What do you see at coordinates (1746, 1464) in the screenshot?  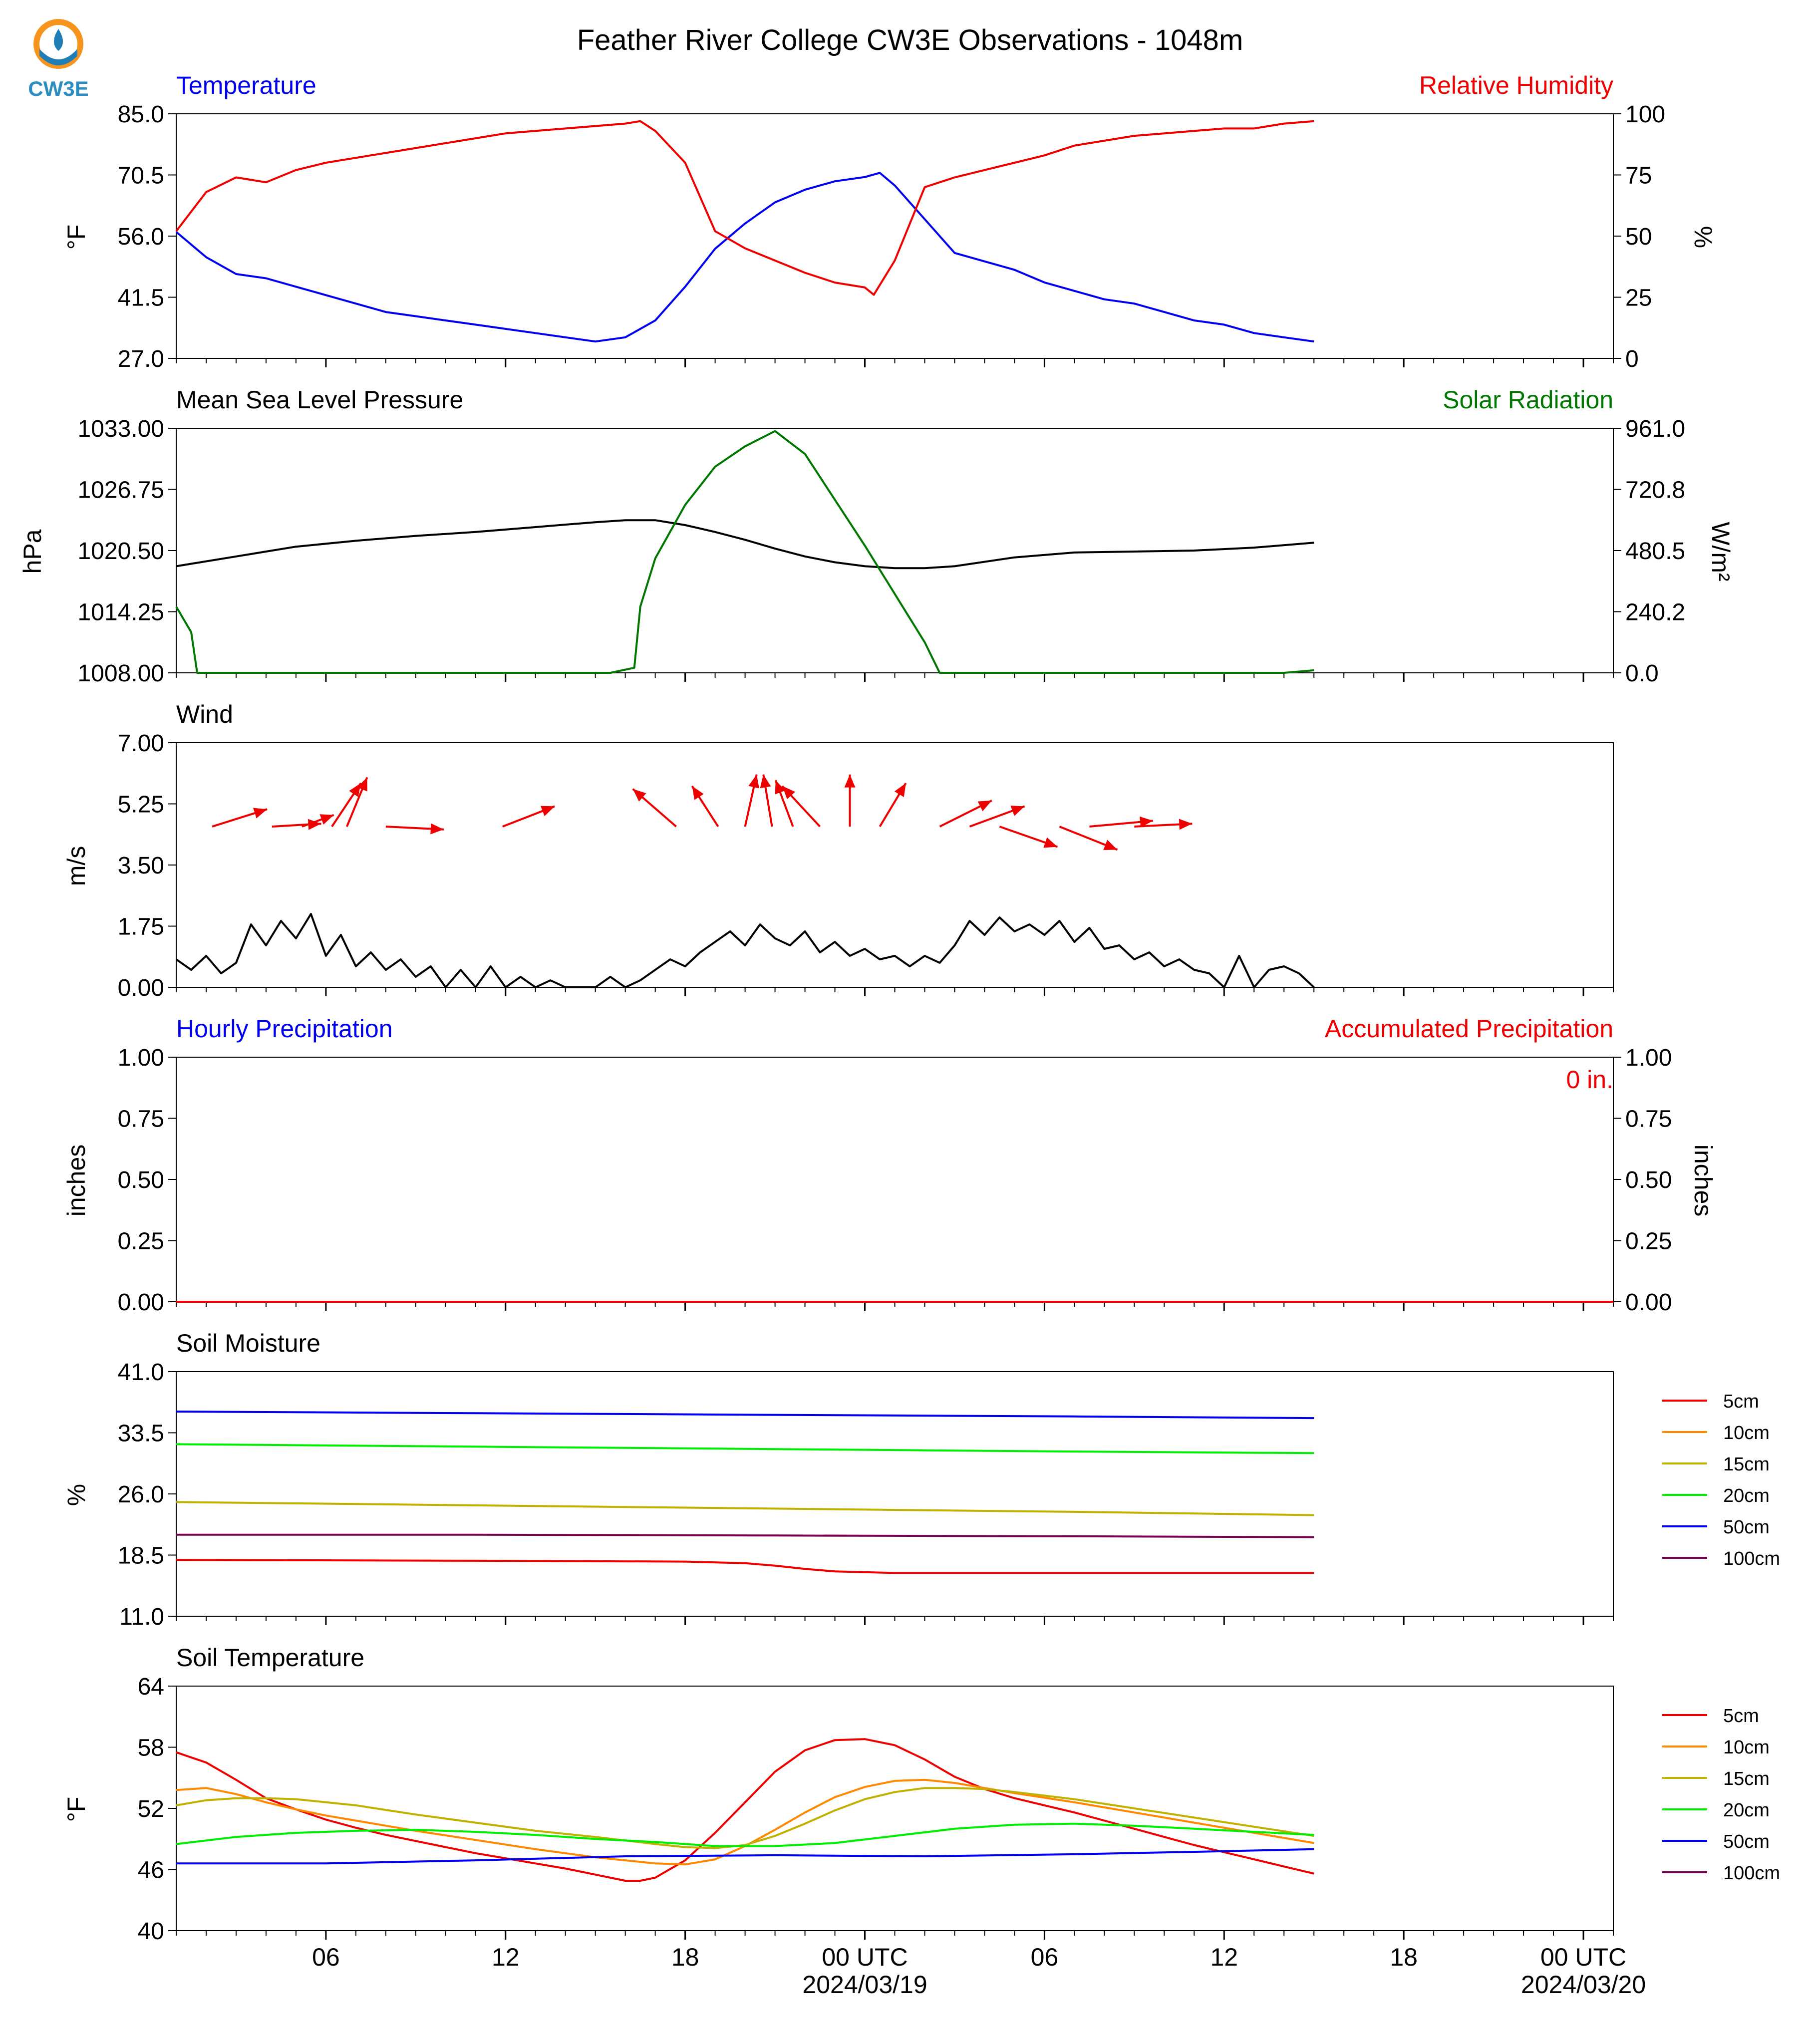 I see `soilm-legend-label: 15cm` at bounding box center [1746, 1464].